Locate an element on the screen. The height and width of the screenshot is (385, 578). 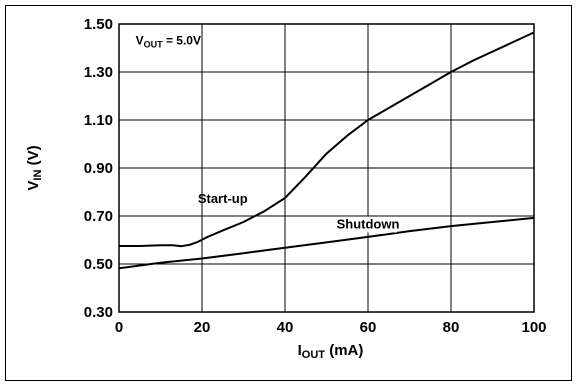
x-tick-label: 20 is located at coordinates (202, 327).